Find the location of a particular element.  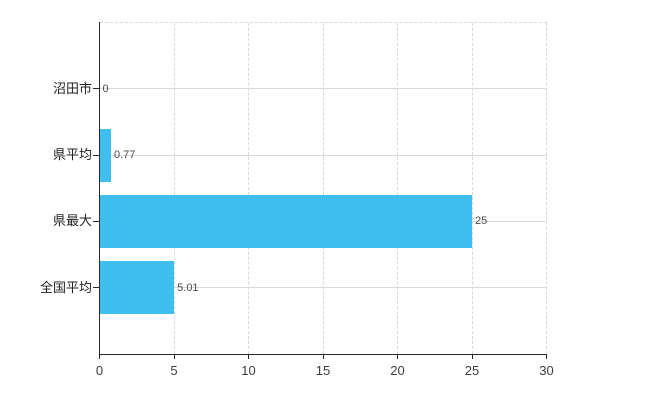

category-label: 県最大 is located at coordinates (72, 221).